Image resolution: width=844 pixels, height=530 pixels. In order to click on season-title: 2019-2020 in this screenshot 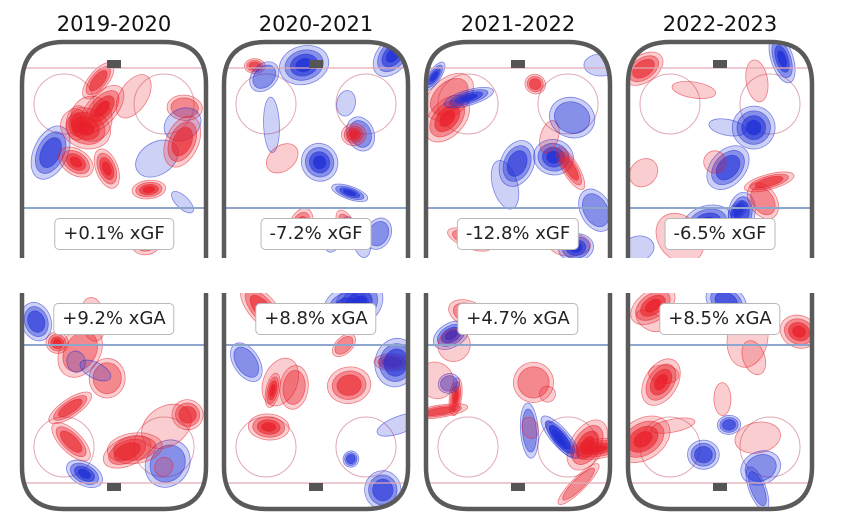, I will do `click(114, 24)`.